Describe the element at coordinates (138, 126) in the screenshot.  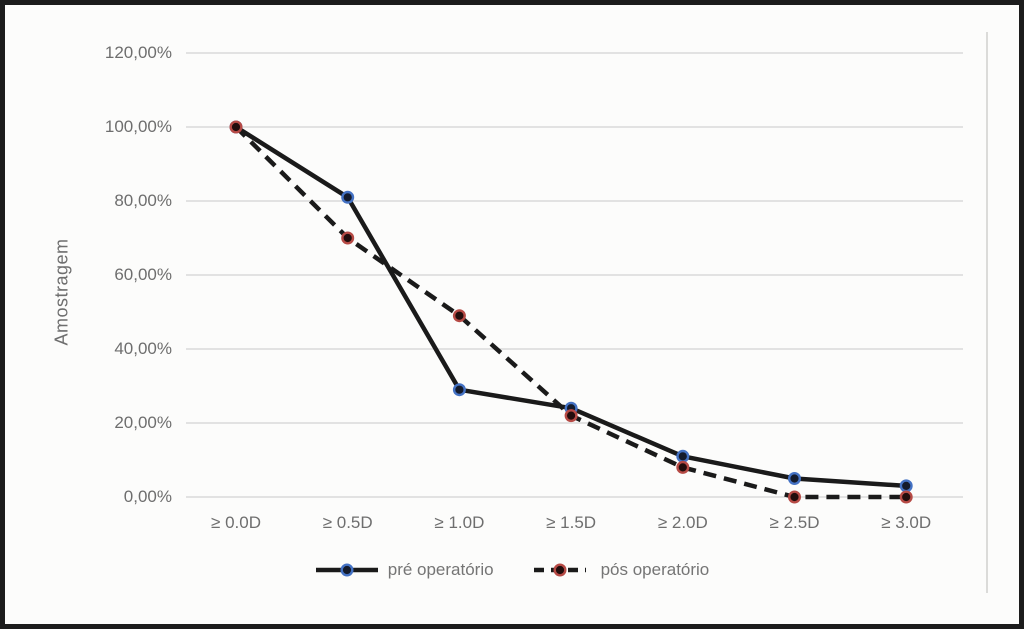
I see `y-tick-label: 100,00%` at that location.